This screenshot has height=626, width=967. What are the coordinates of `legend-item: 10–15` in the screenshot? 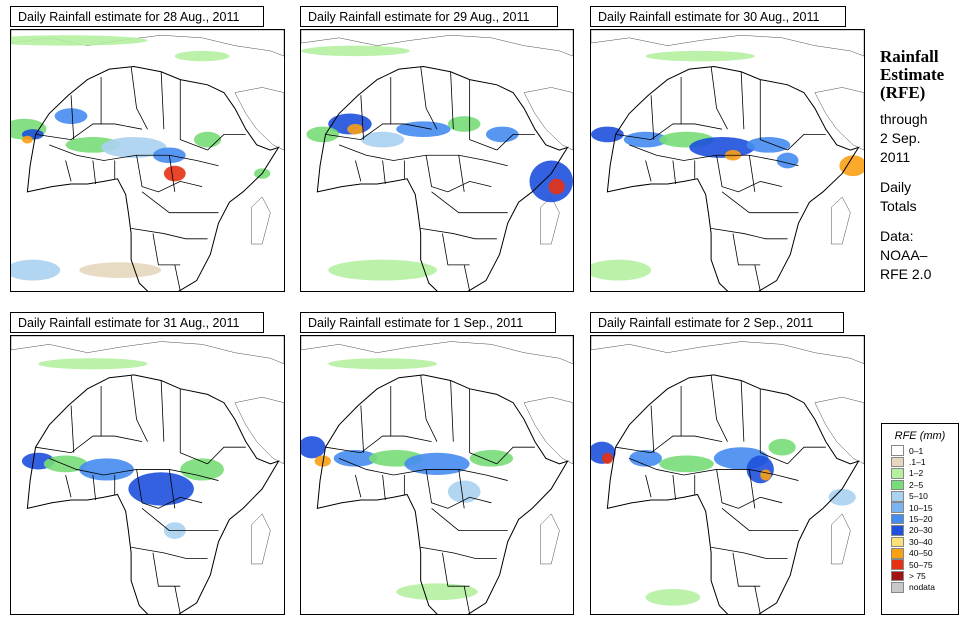 It's located at (920, 507).